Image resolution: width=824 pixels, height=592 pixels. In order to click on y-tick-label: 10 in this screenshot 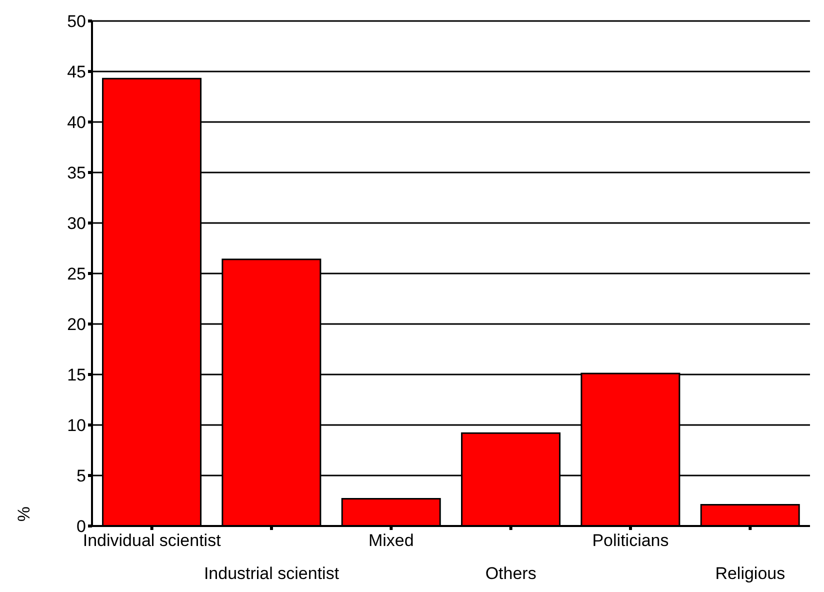, I will do `click(76, 426)`.